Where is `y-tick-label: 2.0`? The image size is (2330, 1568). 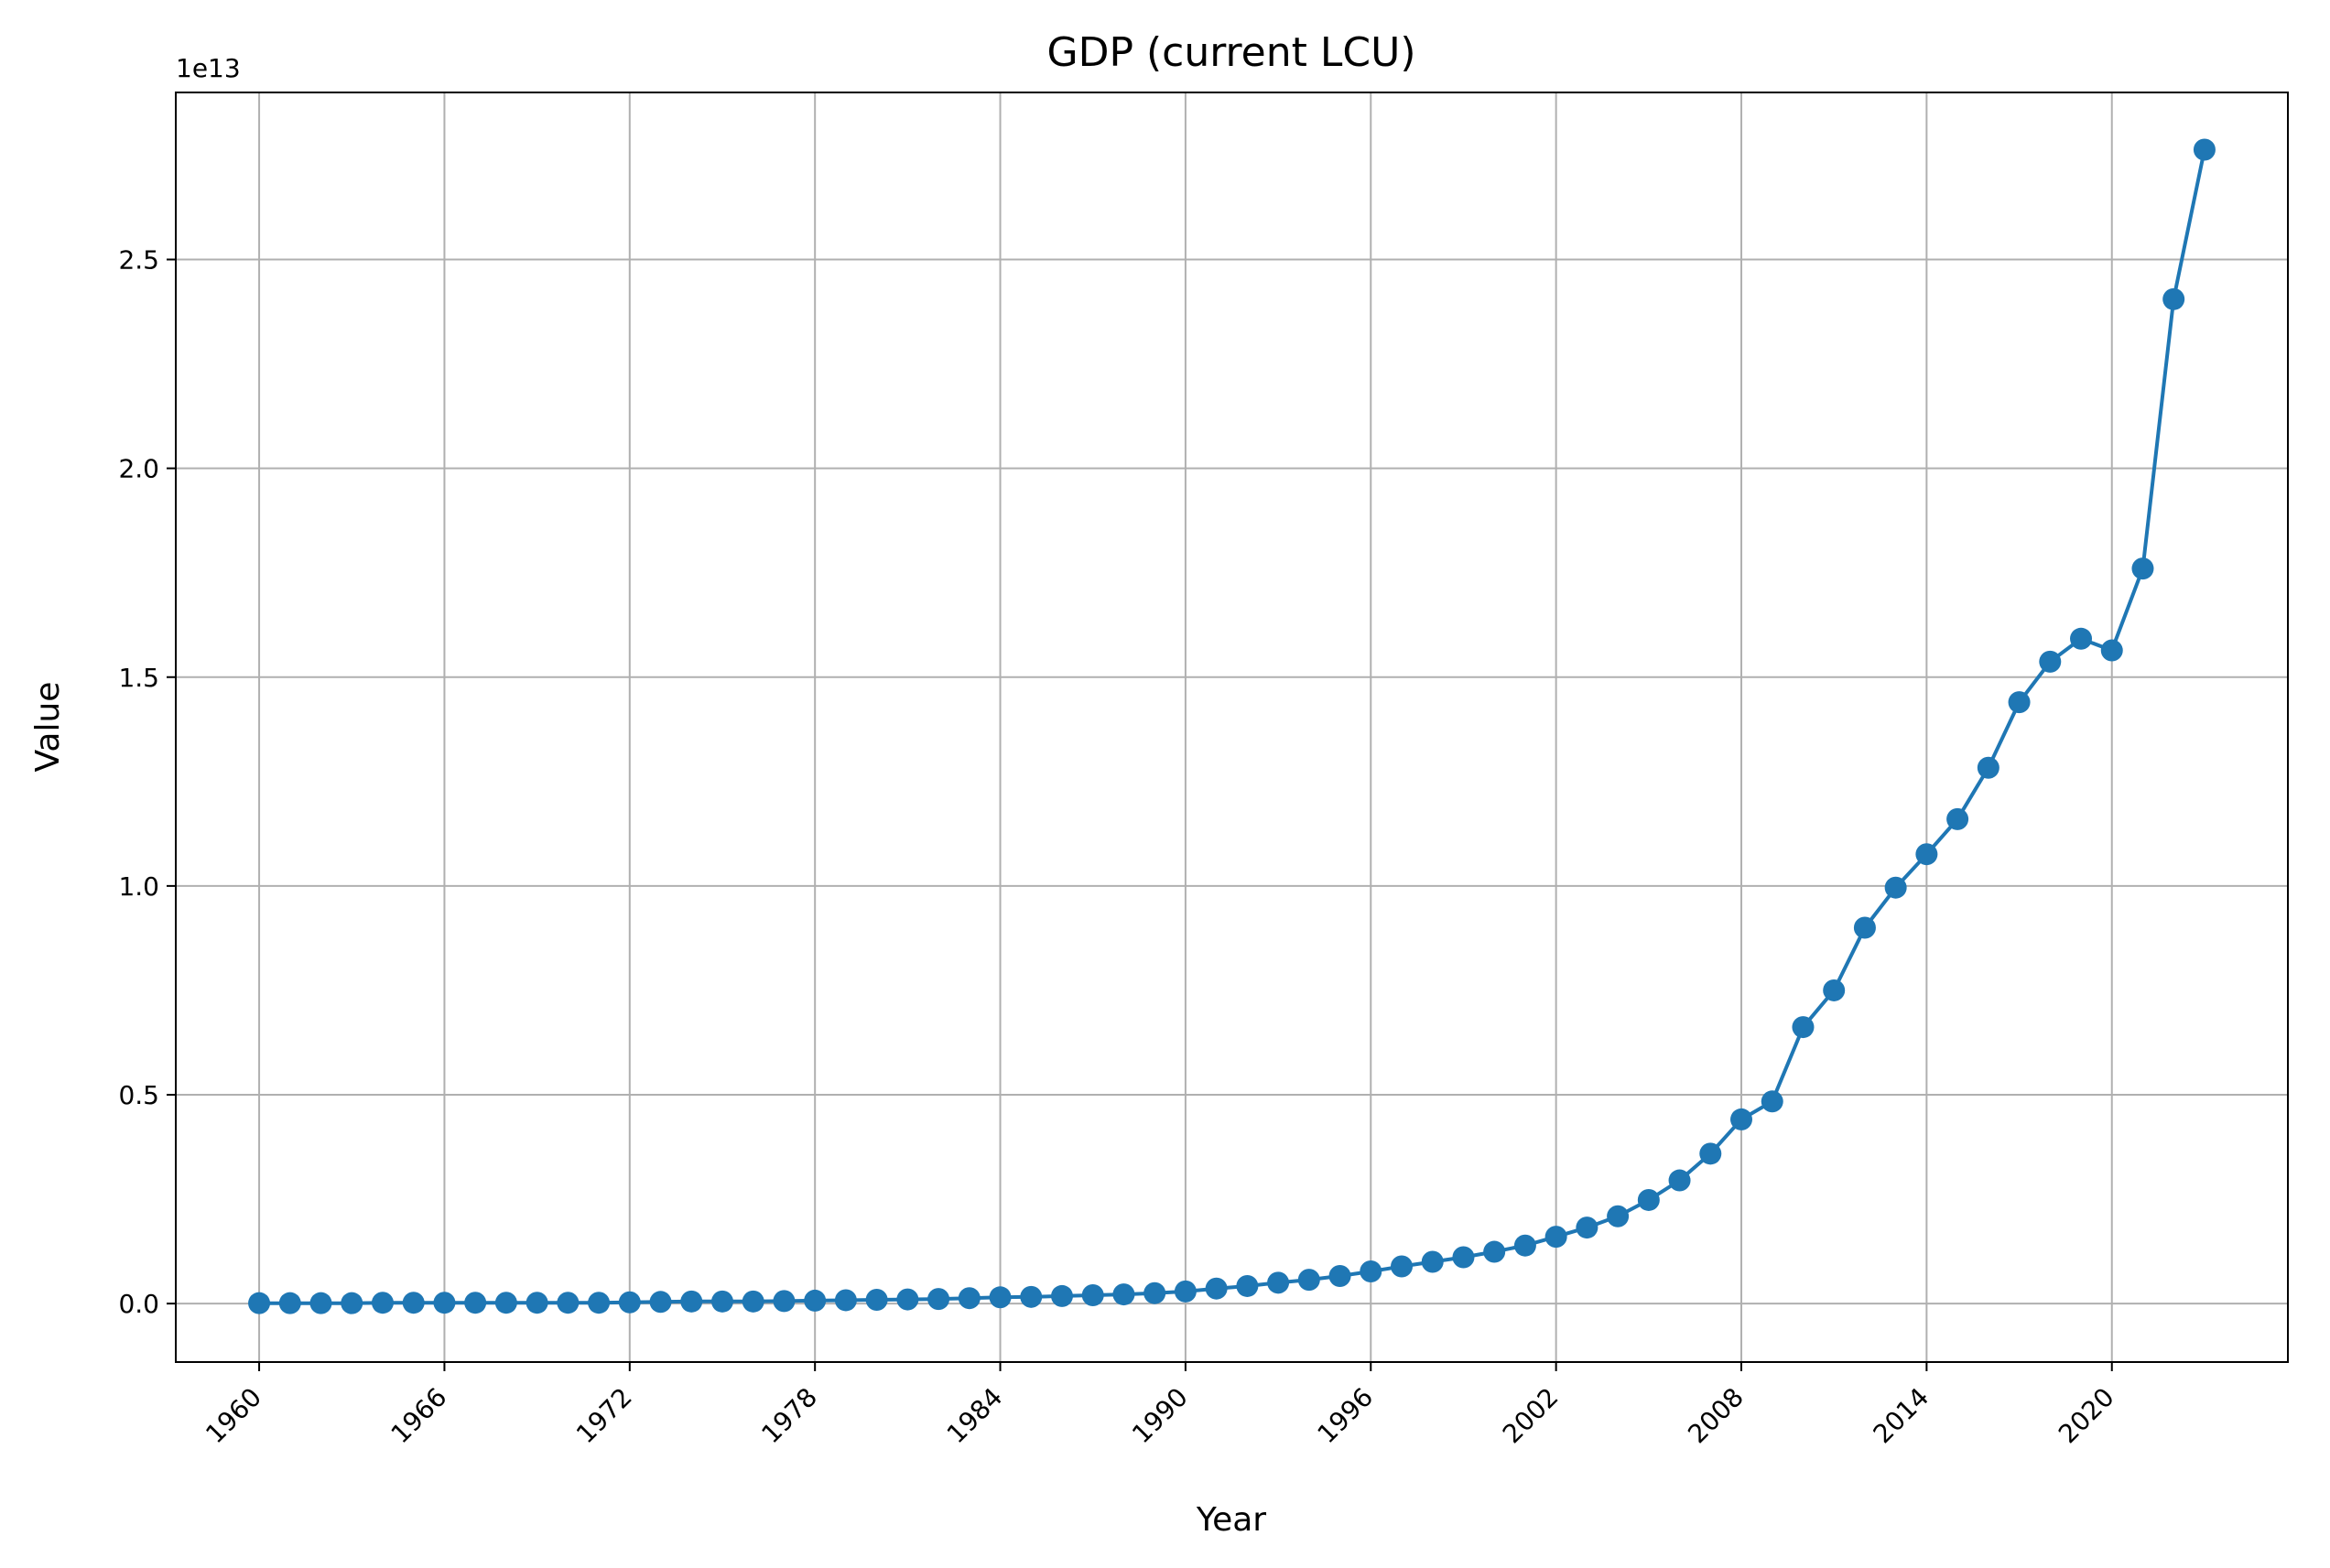
y-tick-label: 2.0 is located at coordinates (138, 469).